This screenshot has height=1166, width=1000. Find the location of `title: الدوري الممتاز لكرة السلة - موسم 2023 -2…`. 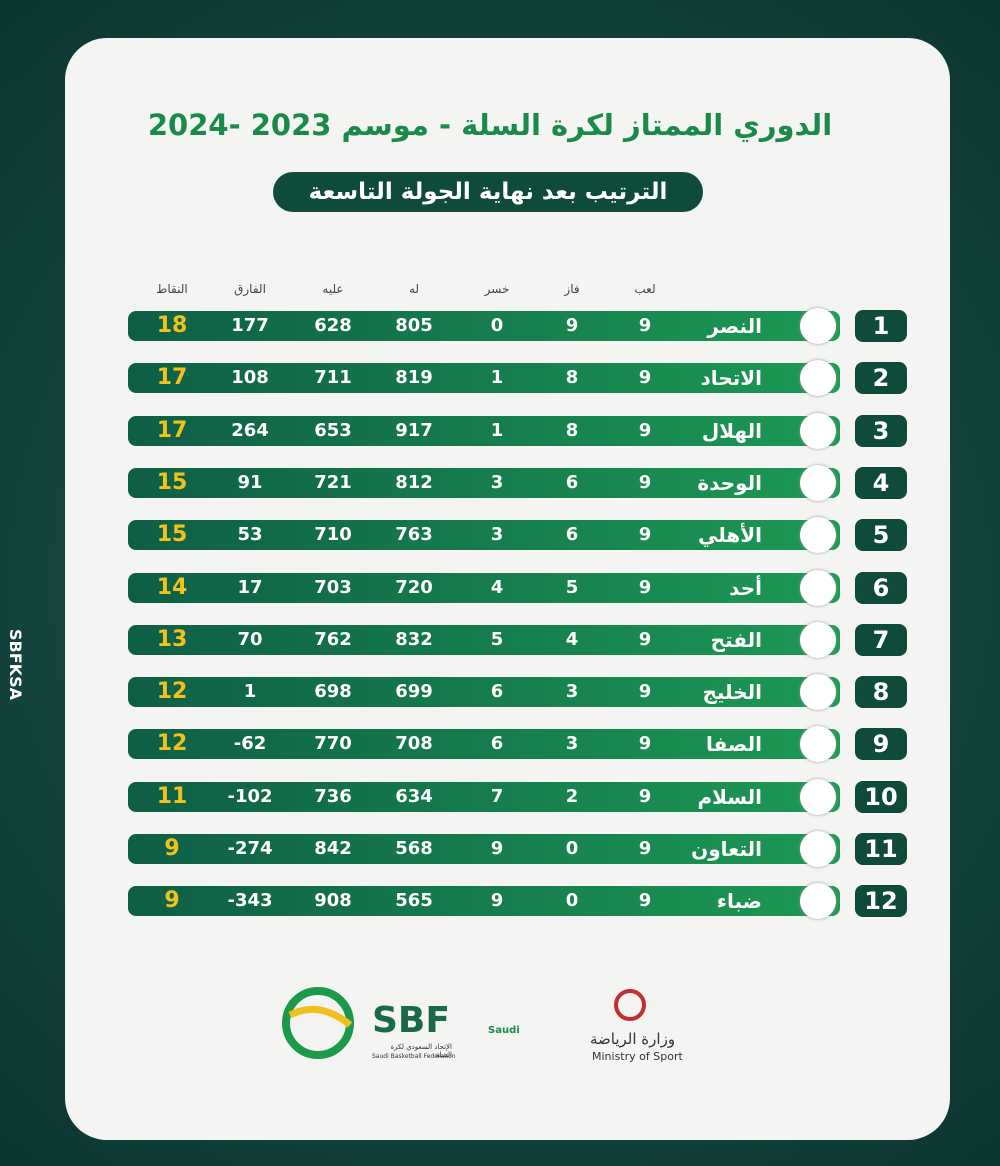

title: الدوري الممتاز لكرة السلة - موسم 2023 -2… is located at coordinates (490, 125).